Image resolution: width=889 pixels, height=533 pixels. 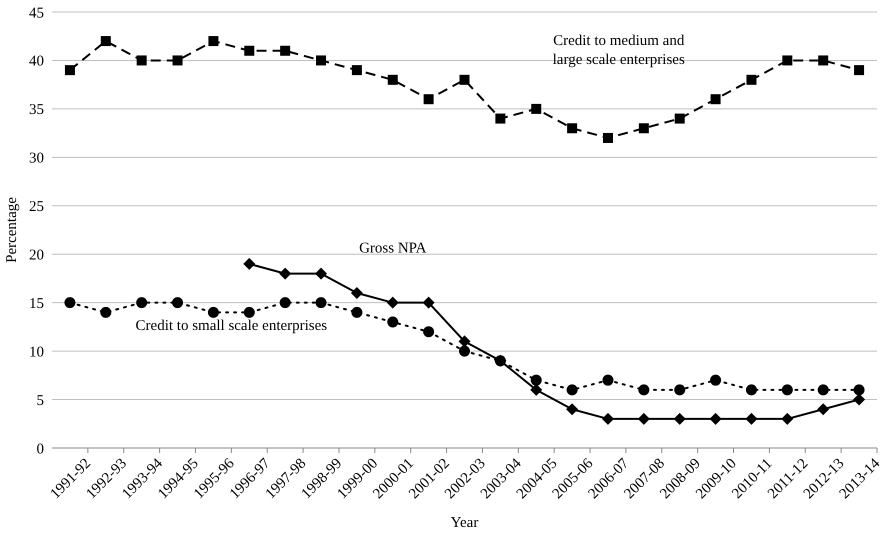 I want to click on y-axis-title: Percentage, so click(x=12, y=229).